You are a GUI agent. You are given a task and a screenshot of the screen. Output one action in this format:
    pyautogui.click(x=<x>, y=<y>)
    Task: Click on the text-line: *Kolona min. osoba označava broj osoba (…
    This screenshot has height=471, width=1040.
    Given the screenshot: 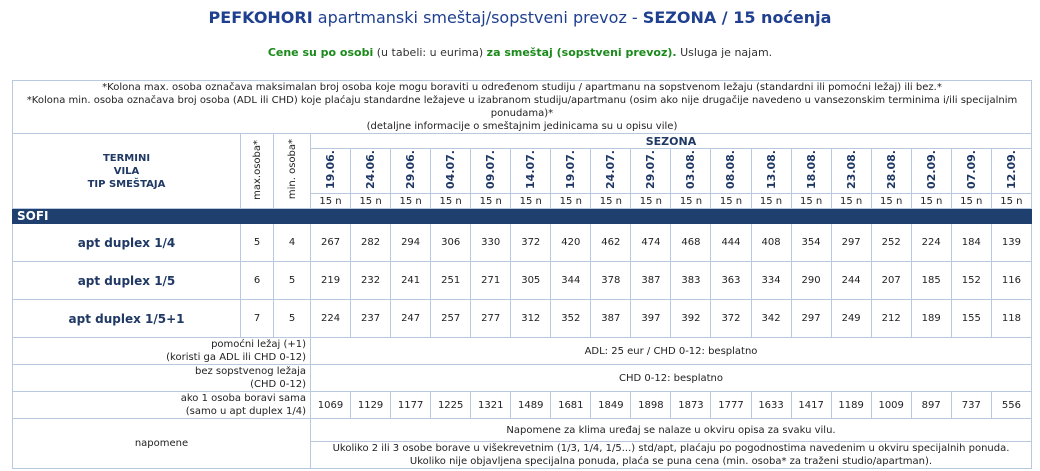 What is the action you would take?
    pyautogui.click(x=522, y=107)
    